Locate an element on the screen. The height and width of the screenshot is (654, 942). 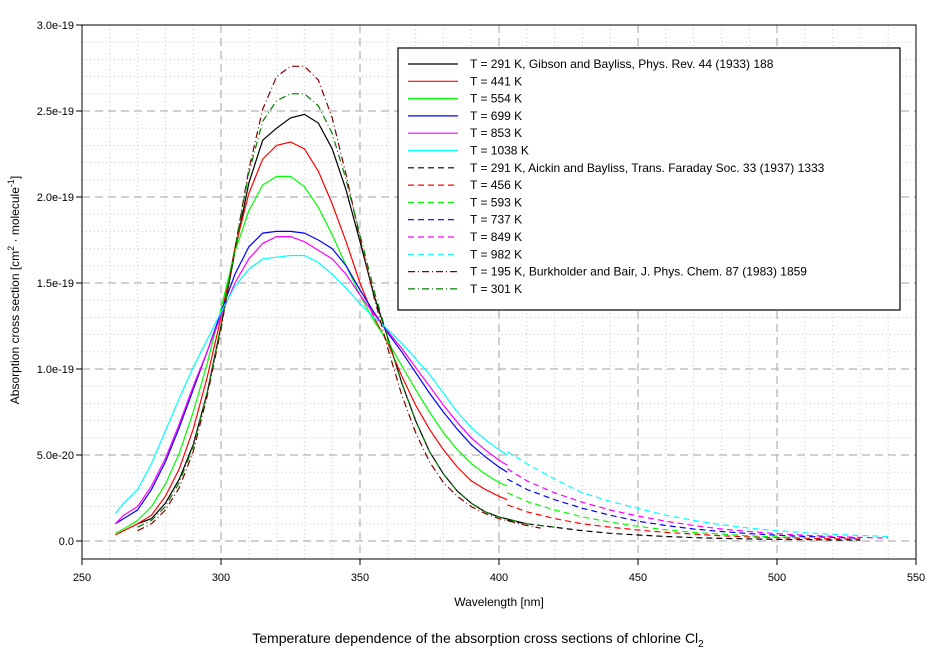
legend-entry: T = 737 K is located at coordinates (496, 220).